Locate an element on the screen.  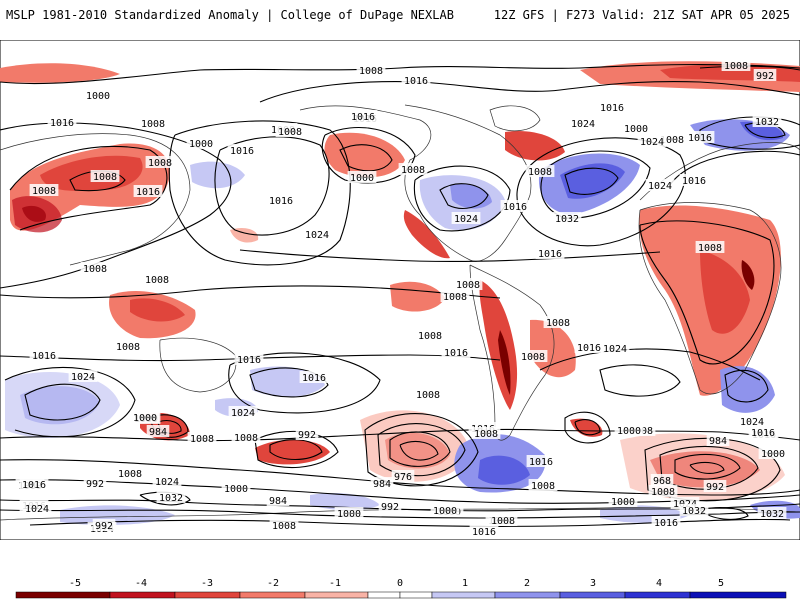
isobar-1016-usa is located at coordinates (462, 198).